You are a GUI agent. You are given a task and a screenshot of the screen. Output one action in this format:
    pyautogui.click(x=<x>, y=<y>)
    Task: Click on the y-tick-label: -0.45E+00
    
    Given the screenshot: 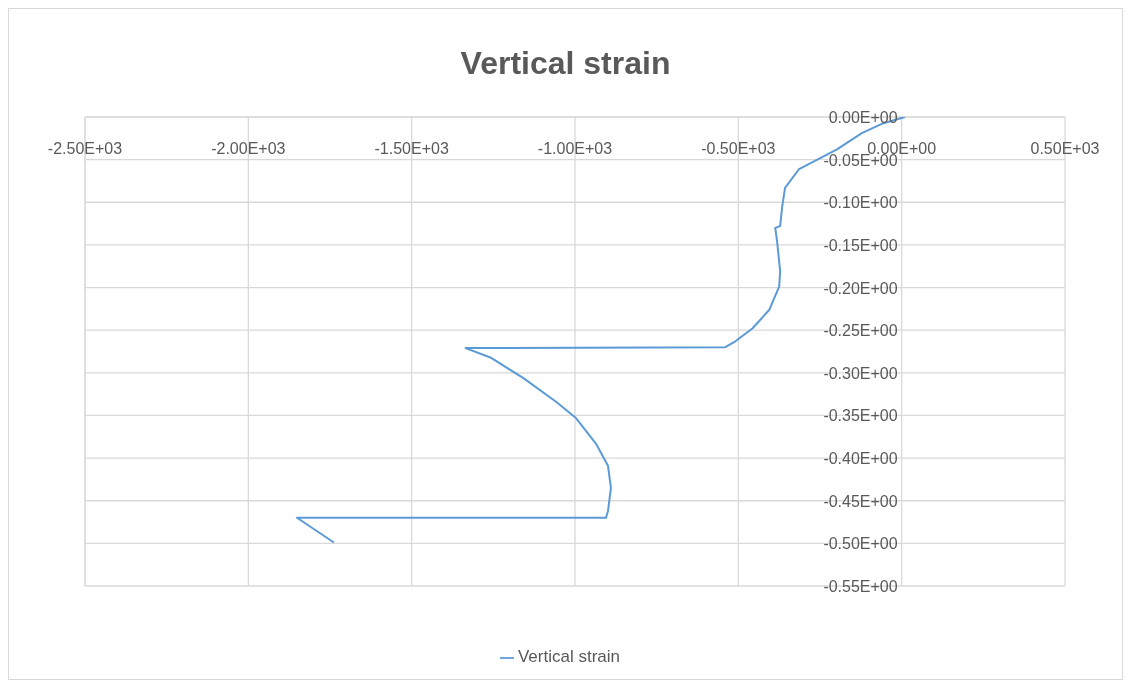 What is the action you would take?
    pyautogui.click(x=860, y=501)
    